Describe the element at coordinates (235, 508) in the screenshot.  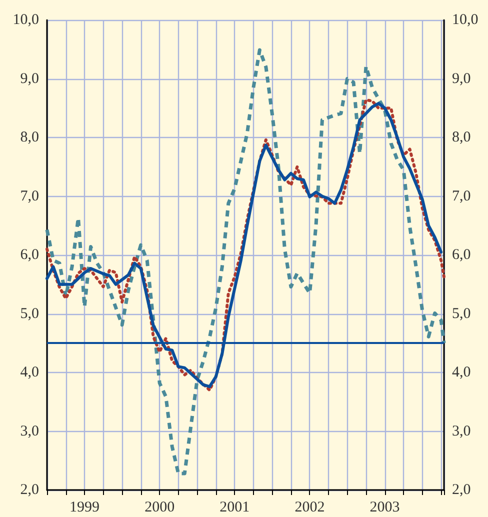
I see `x-tick-label: 2001` at that location.